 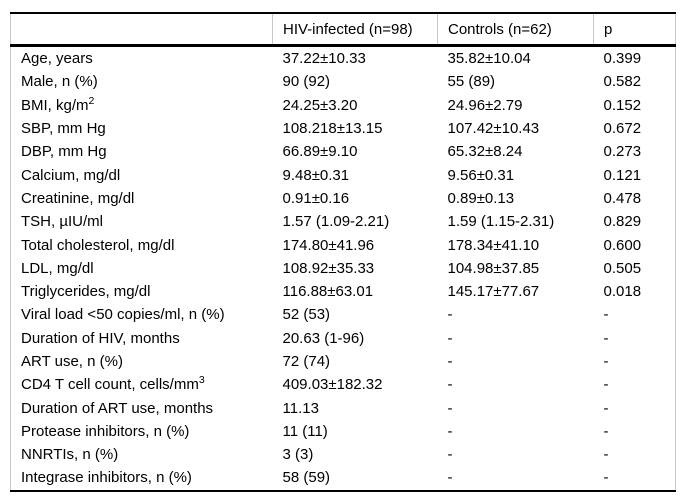 I want to click on table-header: HIV-infected (n=98) Controls (n=62) p, so click(x=343, y=29).